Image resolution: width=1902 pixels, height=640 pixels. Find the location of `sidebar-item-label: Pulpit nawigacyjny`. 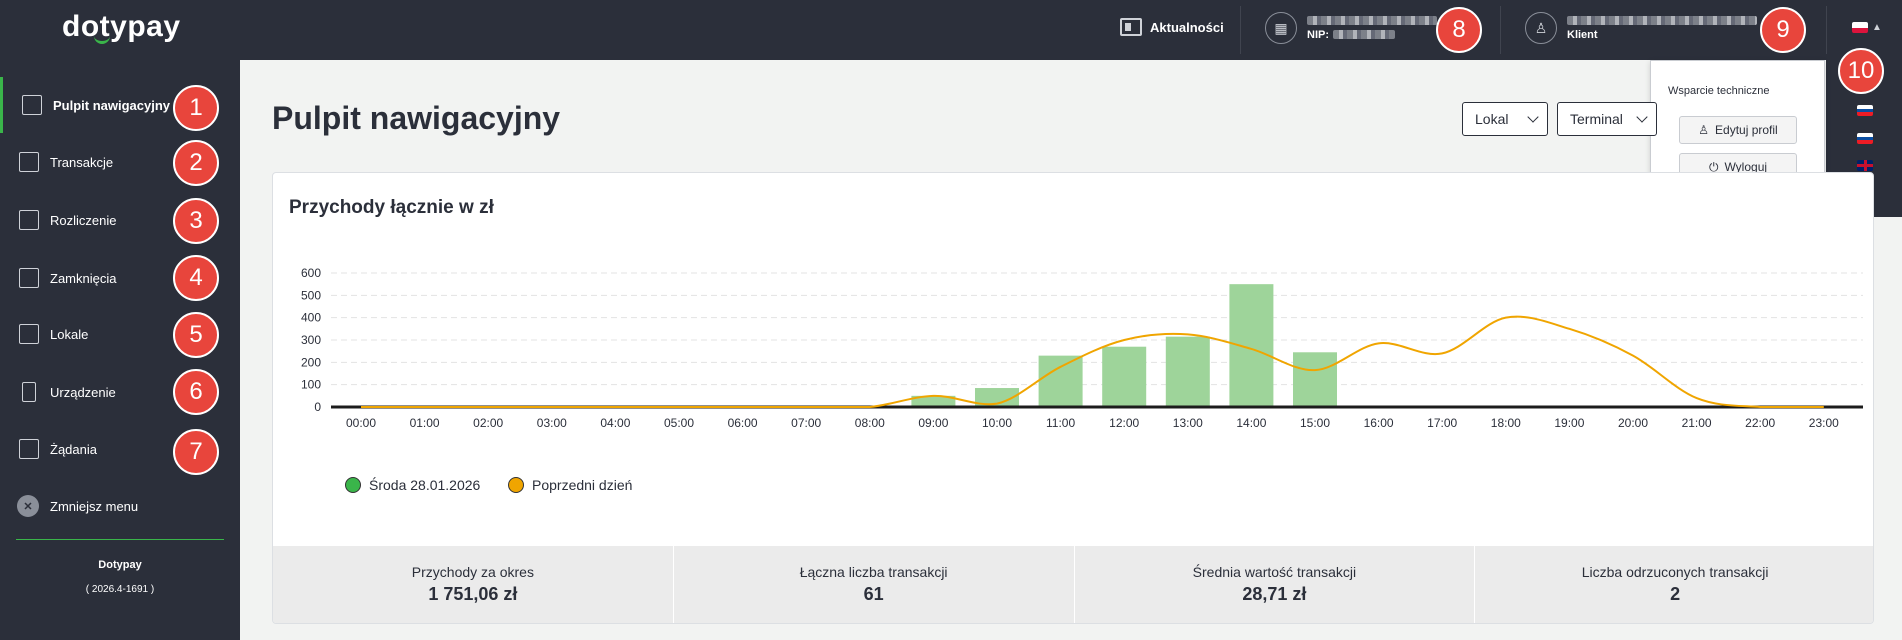

sidebar-item-label: Pulpit nawigacyjny is located at coordinates (112, 105).